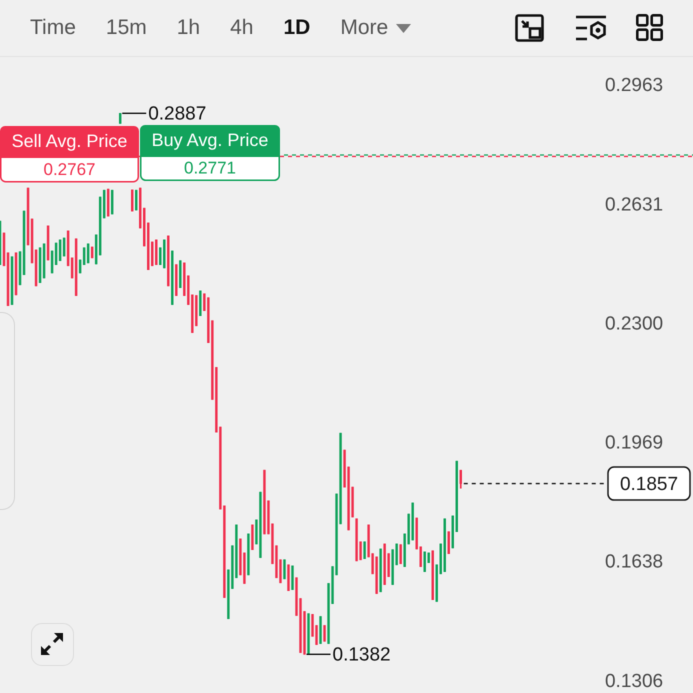  What do you see at coordinates (649, 484) in the screenshot?
I see `ref-line-label: 0.1857` at bounding box center [649, 484].